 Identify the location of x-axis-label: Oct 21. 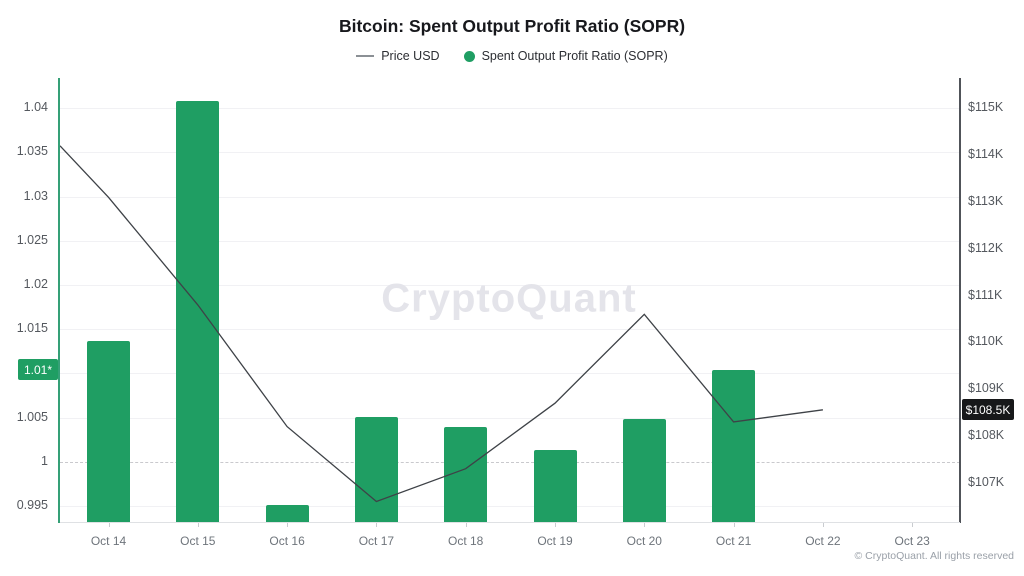
(733, 541).